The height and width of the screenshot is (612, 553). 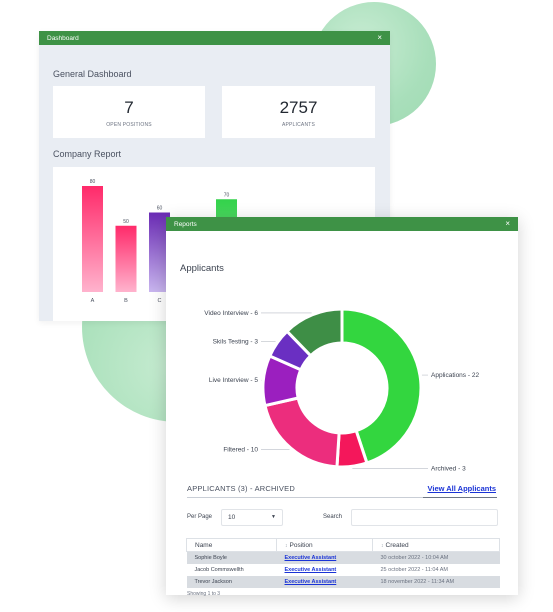 What do you see at coordinates (202, 268) in the screenshot?
I see `applicants-heading: Applicants` at bounding box center [202, 268].